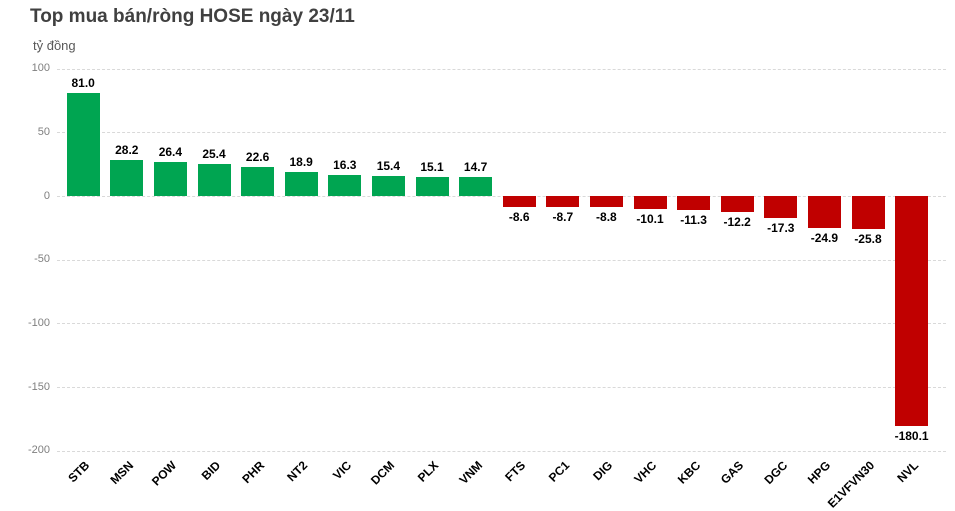 This screenshot has height=511, width=955. What do you see at coordinates (563, 217) in the screenshot?
I see `value-label-PC1: -8.7` at bounding box center [563, 217].